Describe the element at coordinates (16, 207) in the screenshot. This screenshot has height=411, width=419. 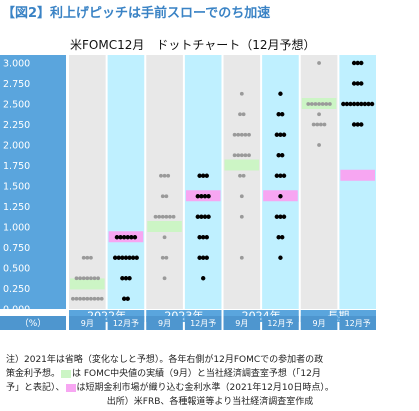
I see `y-tick-label: 1.250` at that location.